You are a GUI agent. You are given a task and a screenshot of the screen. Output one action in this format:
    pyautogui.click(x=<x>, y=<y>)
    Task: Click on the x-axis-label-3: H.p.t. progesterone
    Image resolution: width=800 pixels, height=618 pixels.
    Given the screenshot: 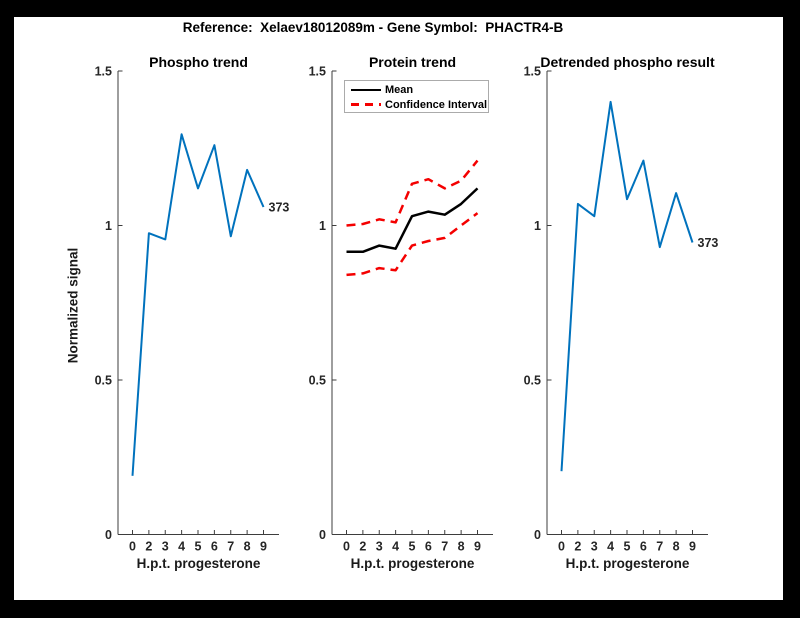 What is the action you would take?
    pyautogui.click(x=627, y=563)
    